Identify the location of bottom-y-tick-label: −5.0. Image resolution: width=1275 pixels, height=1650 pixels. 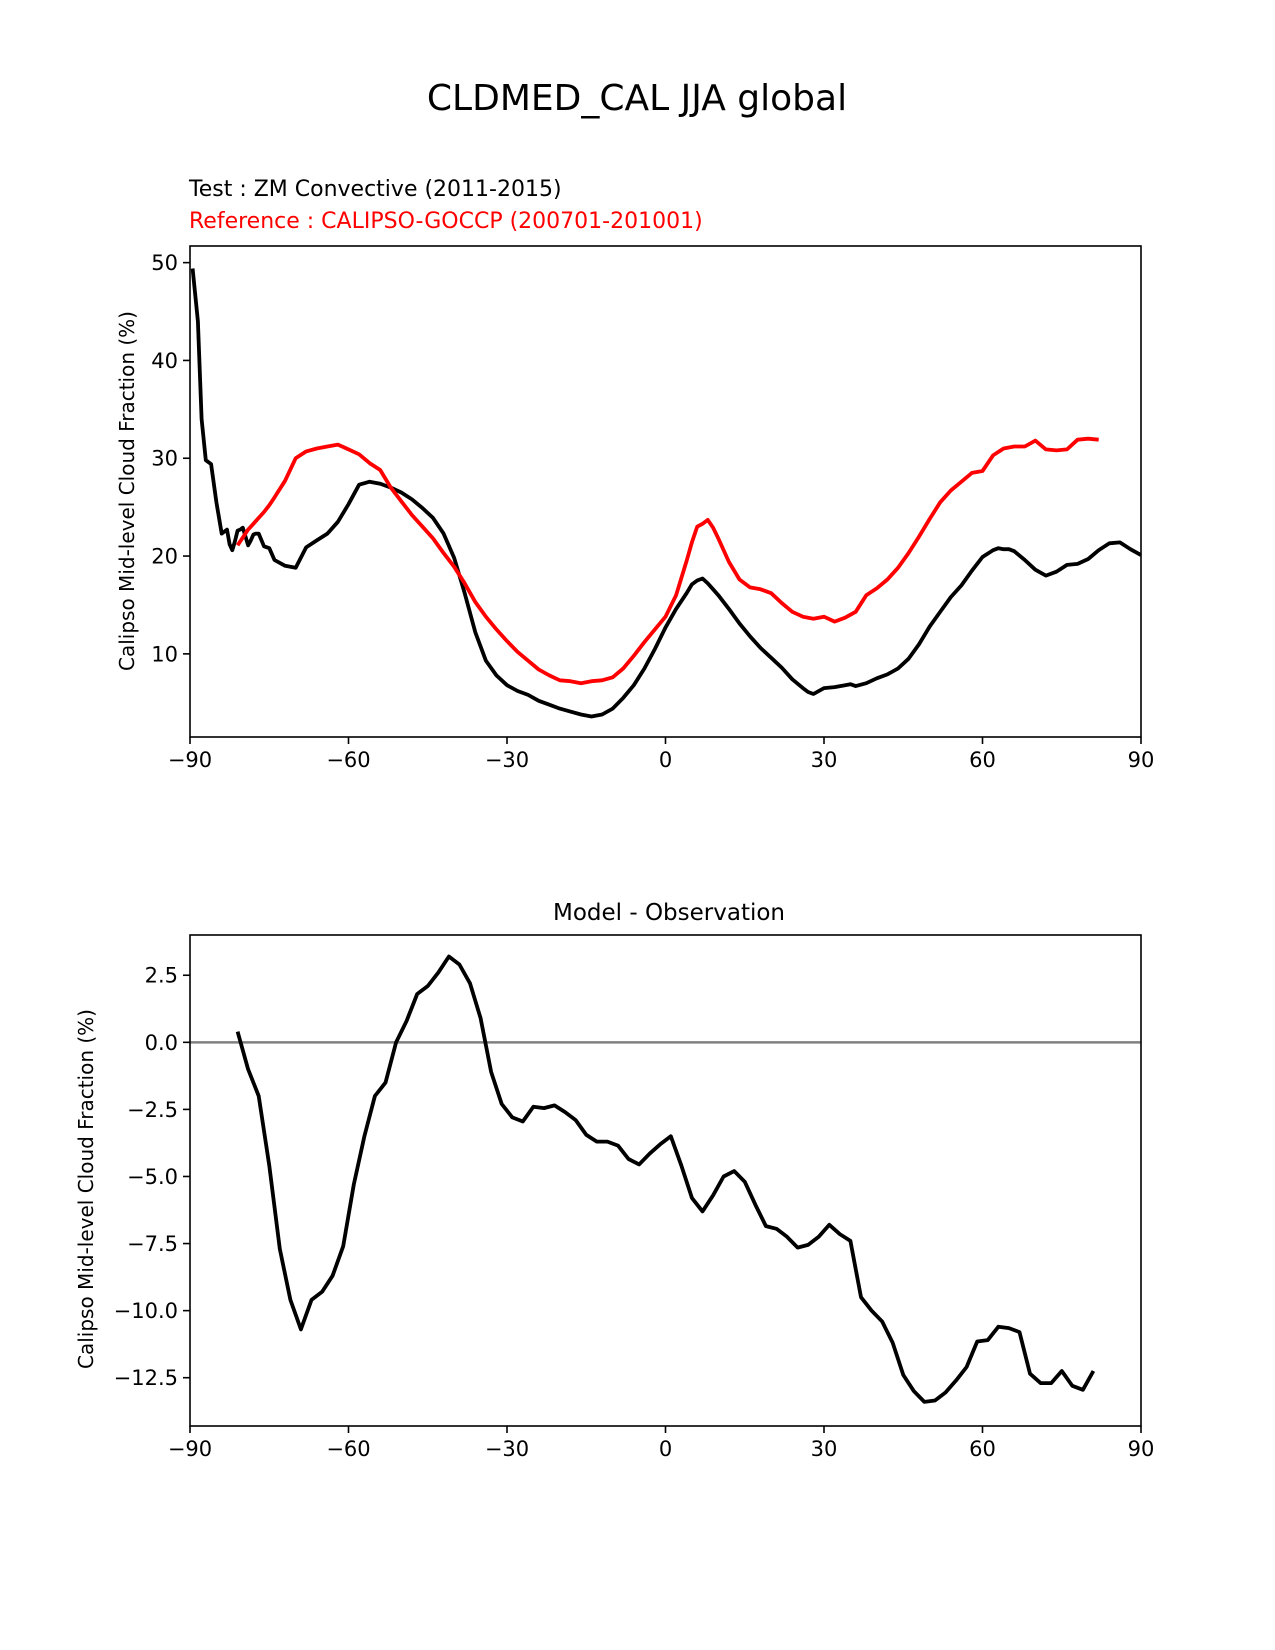
(152, 1177).